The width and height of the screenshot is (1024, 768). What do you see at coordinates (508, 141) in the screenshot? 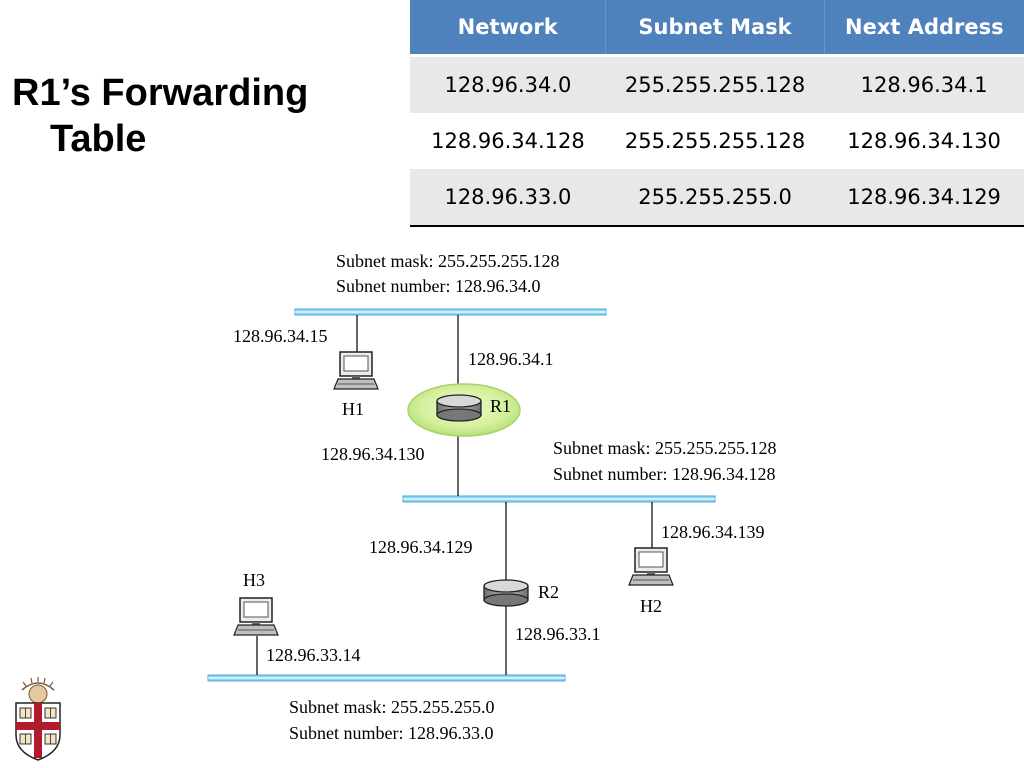
I see `table-cell-network: 128.96.34.128` at bounding box center [508, 141].